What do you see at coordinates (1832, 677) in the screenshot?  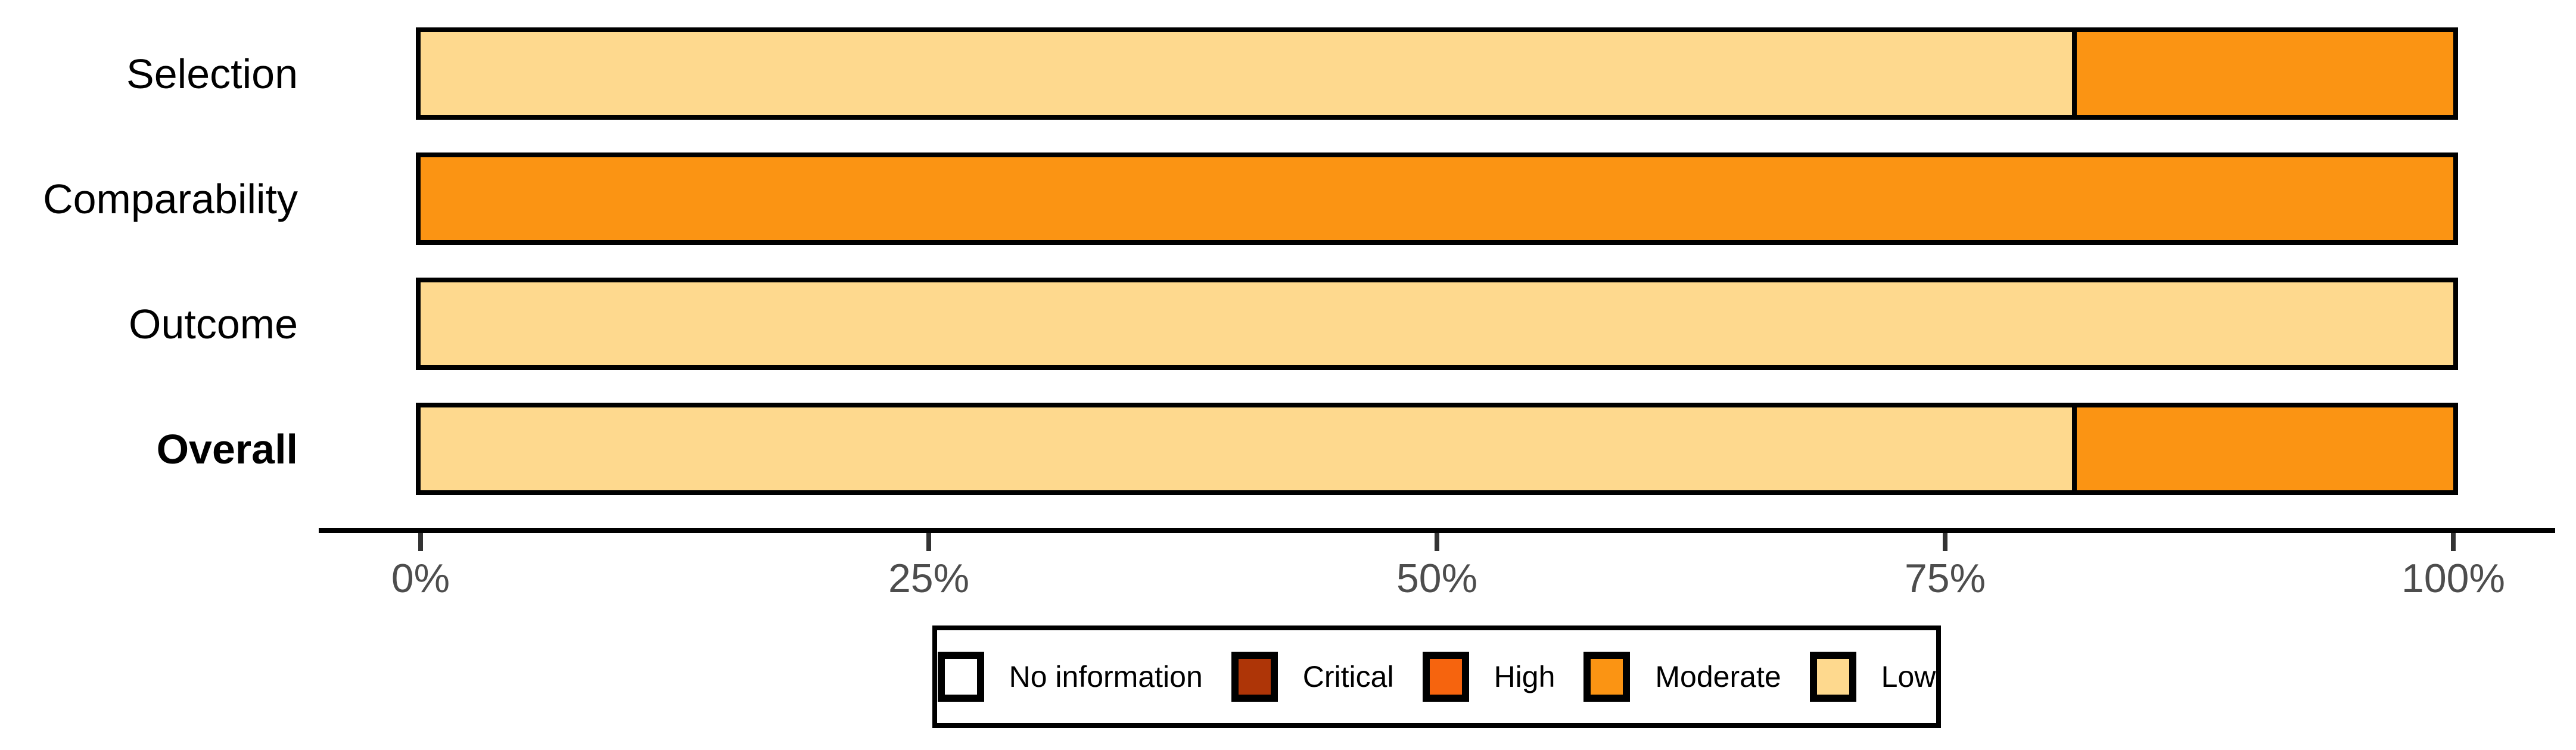 I see `legend-swatch-low` at bounding box center [1832, 677].